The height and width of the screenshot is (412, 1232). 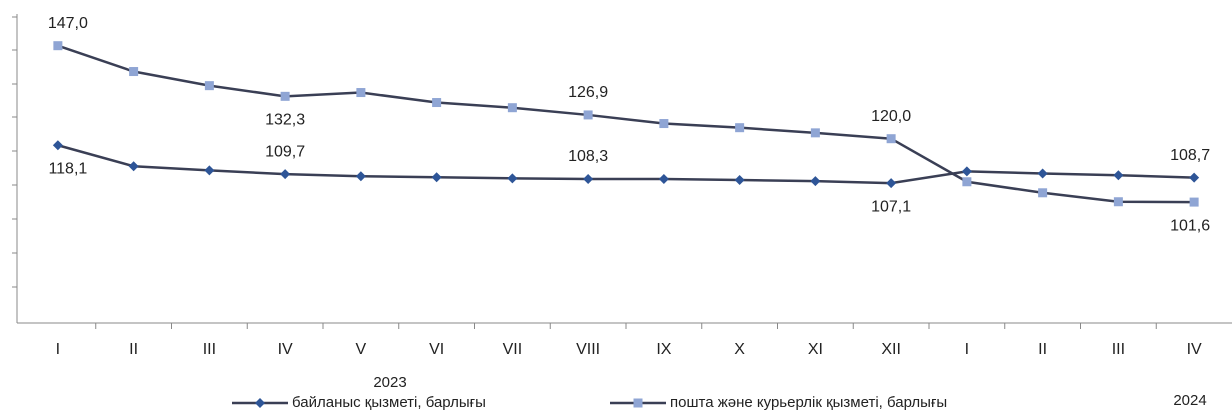 What do you see at coordinates (389, 402) in the screenshot?
I see `legend-label: байланыс қызметі, барлығы` at bounding box center [389, 402].